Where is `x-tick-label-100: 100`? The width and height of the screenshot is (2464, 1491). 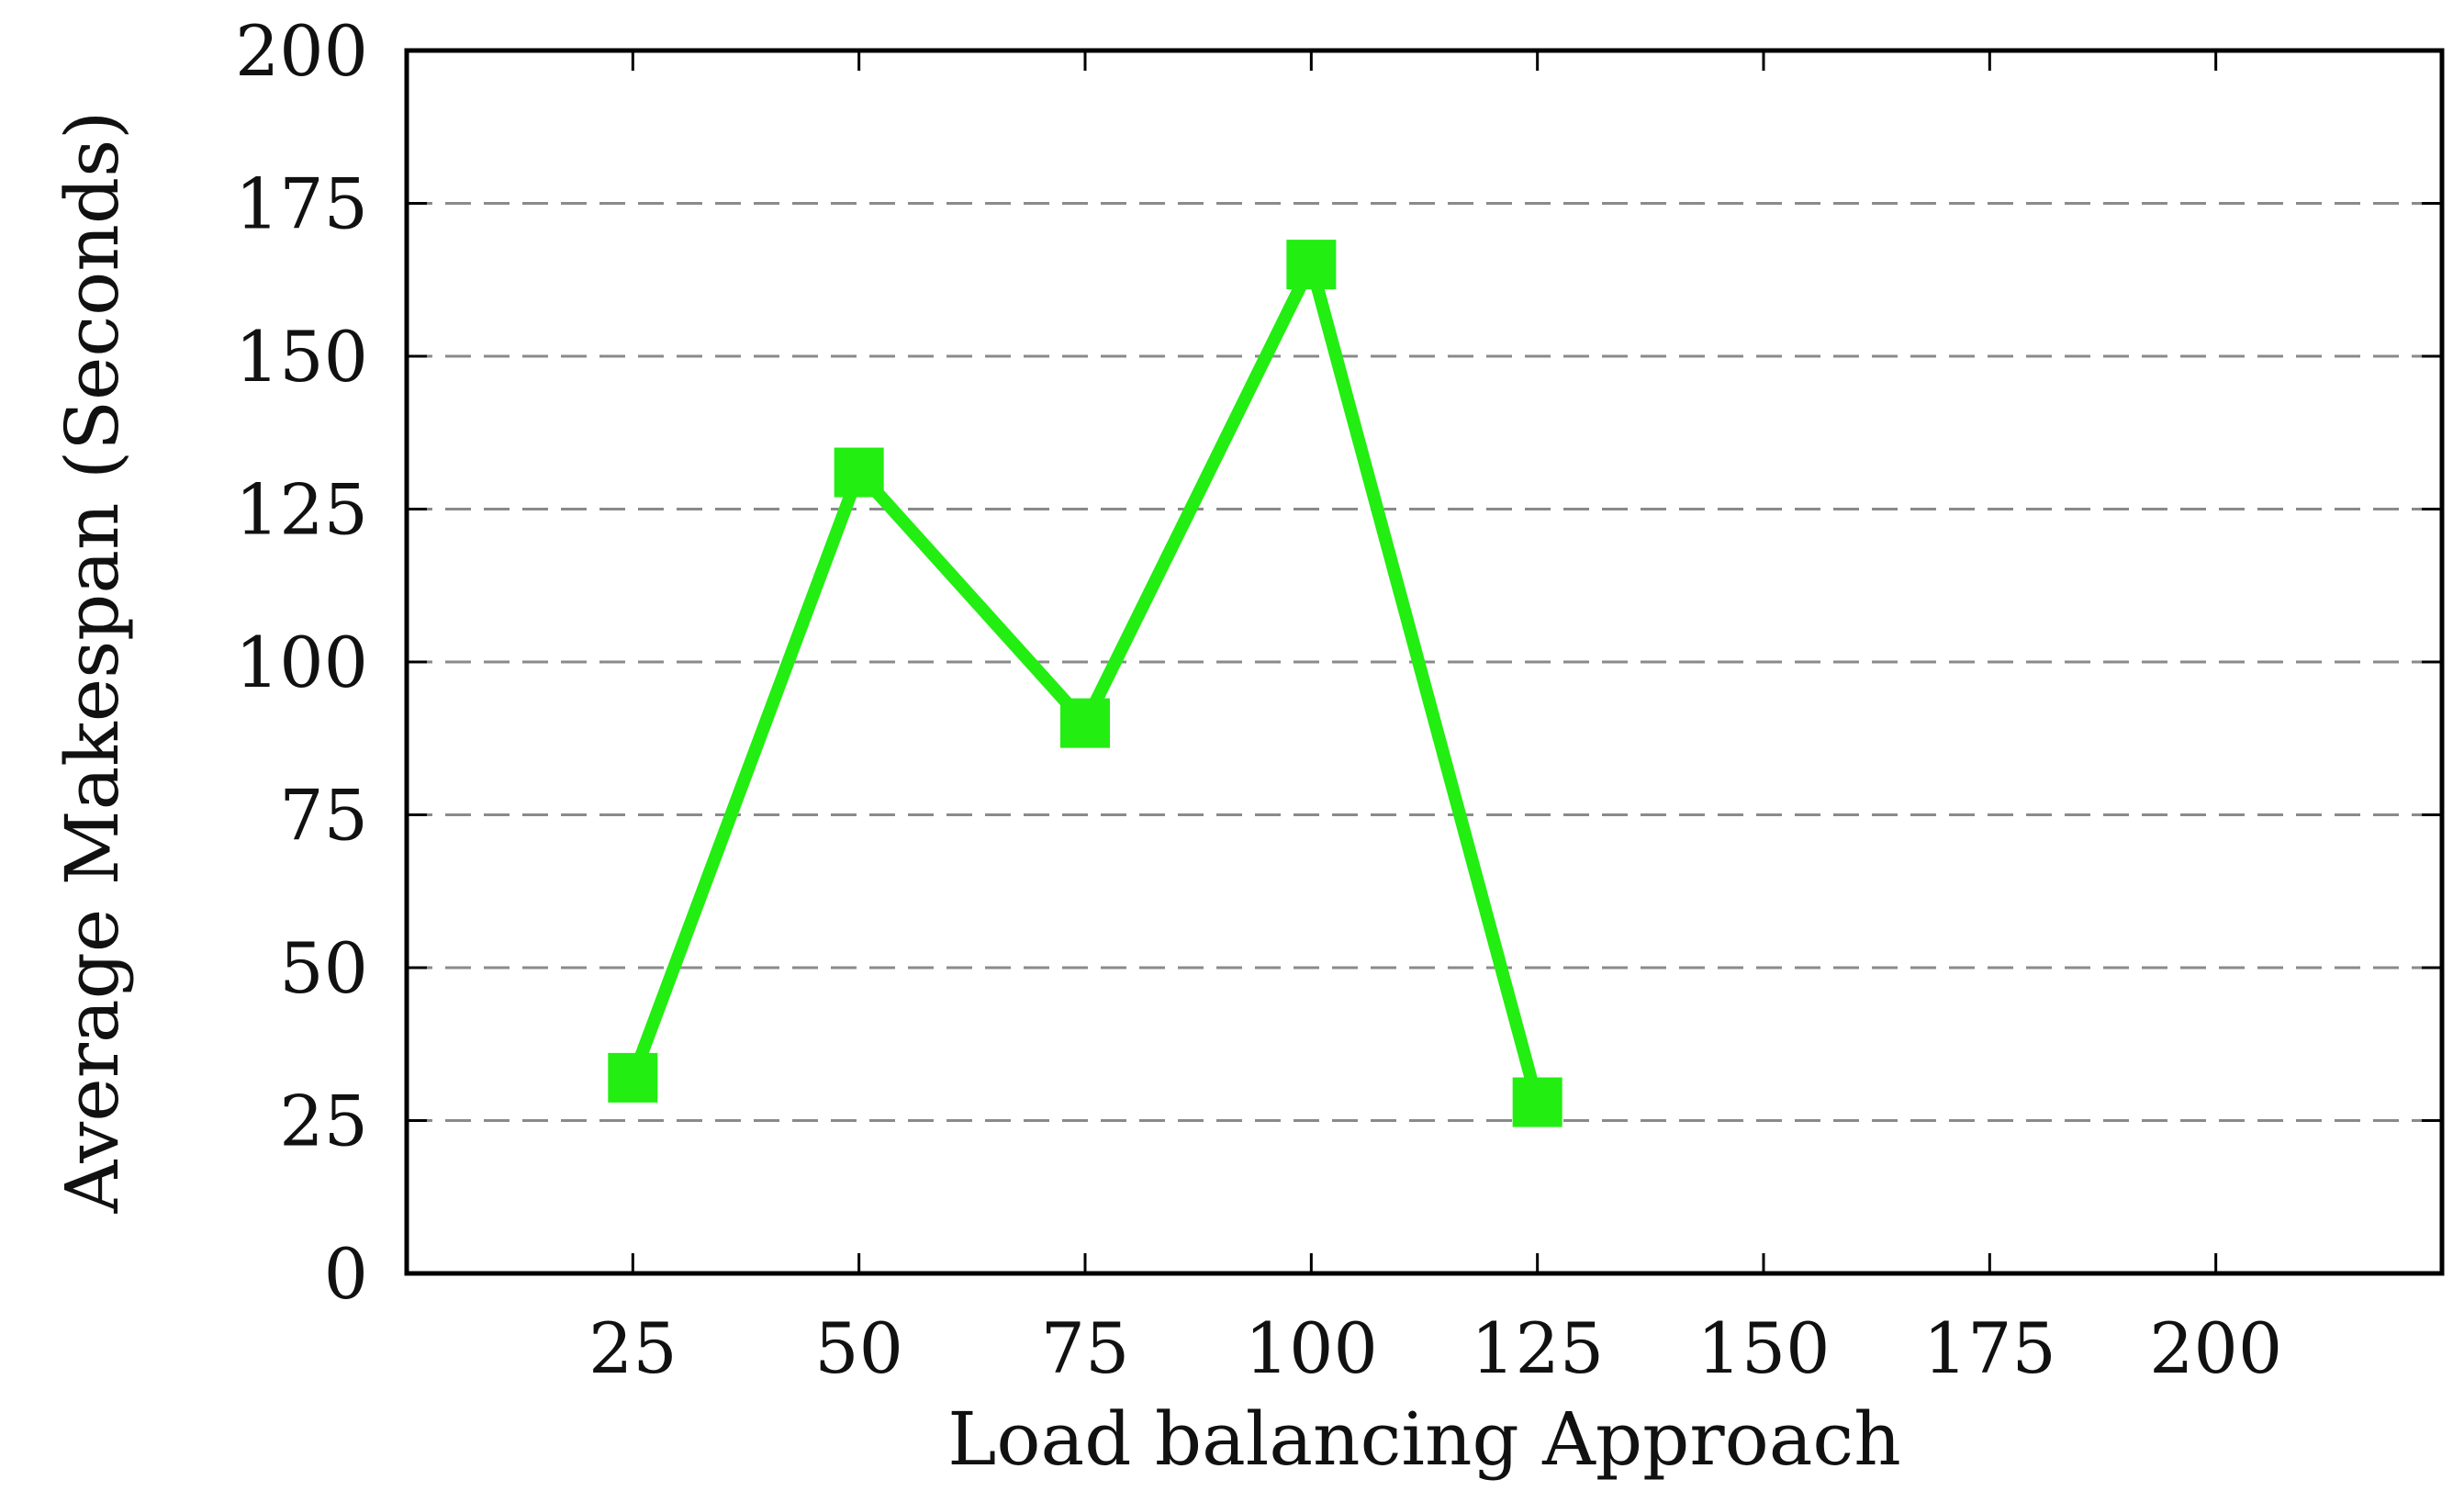 x-tick-label-100: 100 is located at coordinates (1311, 1348).